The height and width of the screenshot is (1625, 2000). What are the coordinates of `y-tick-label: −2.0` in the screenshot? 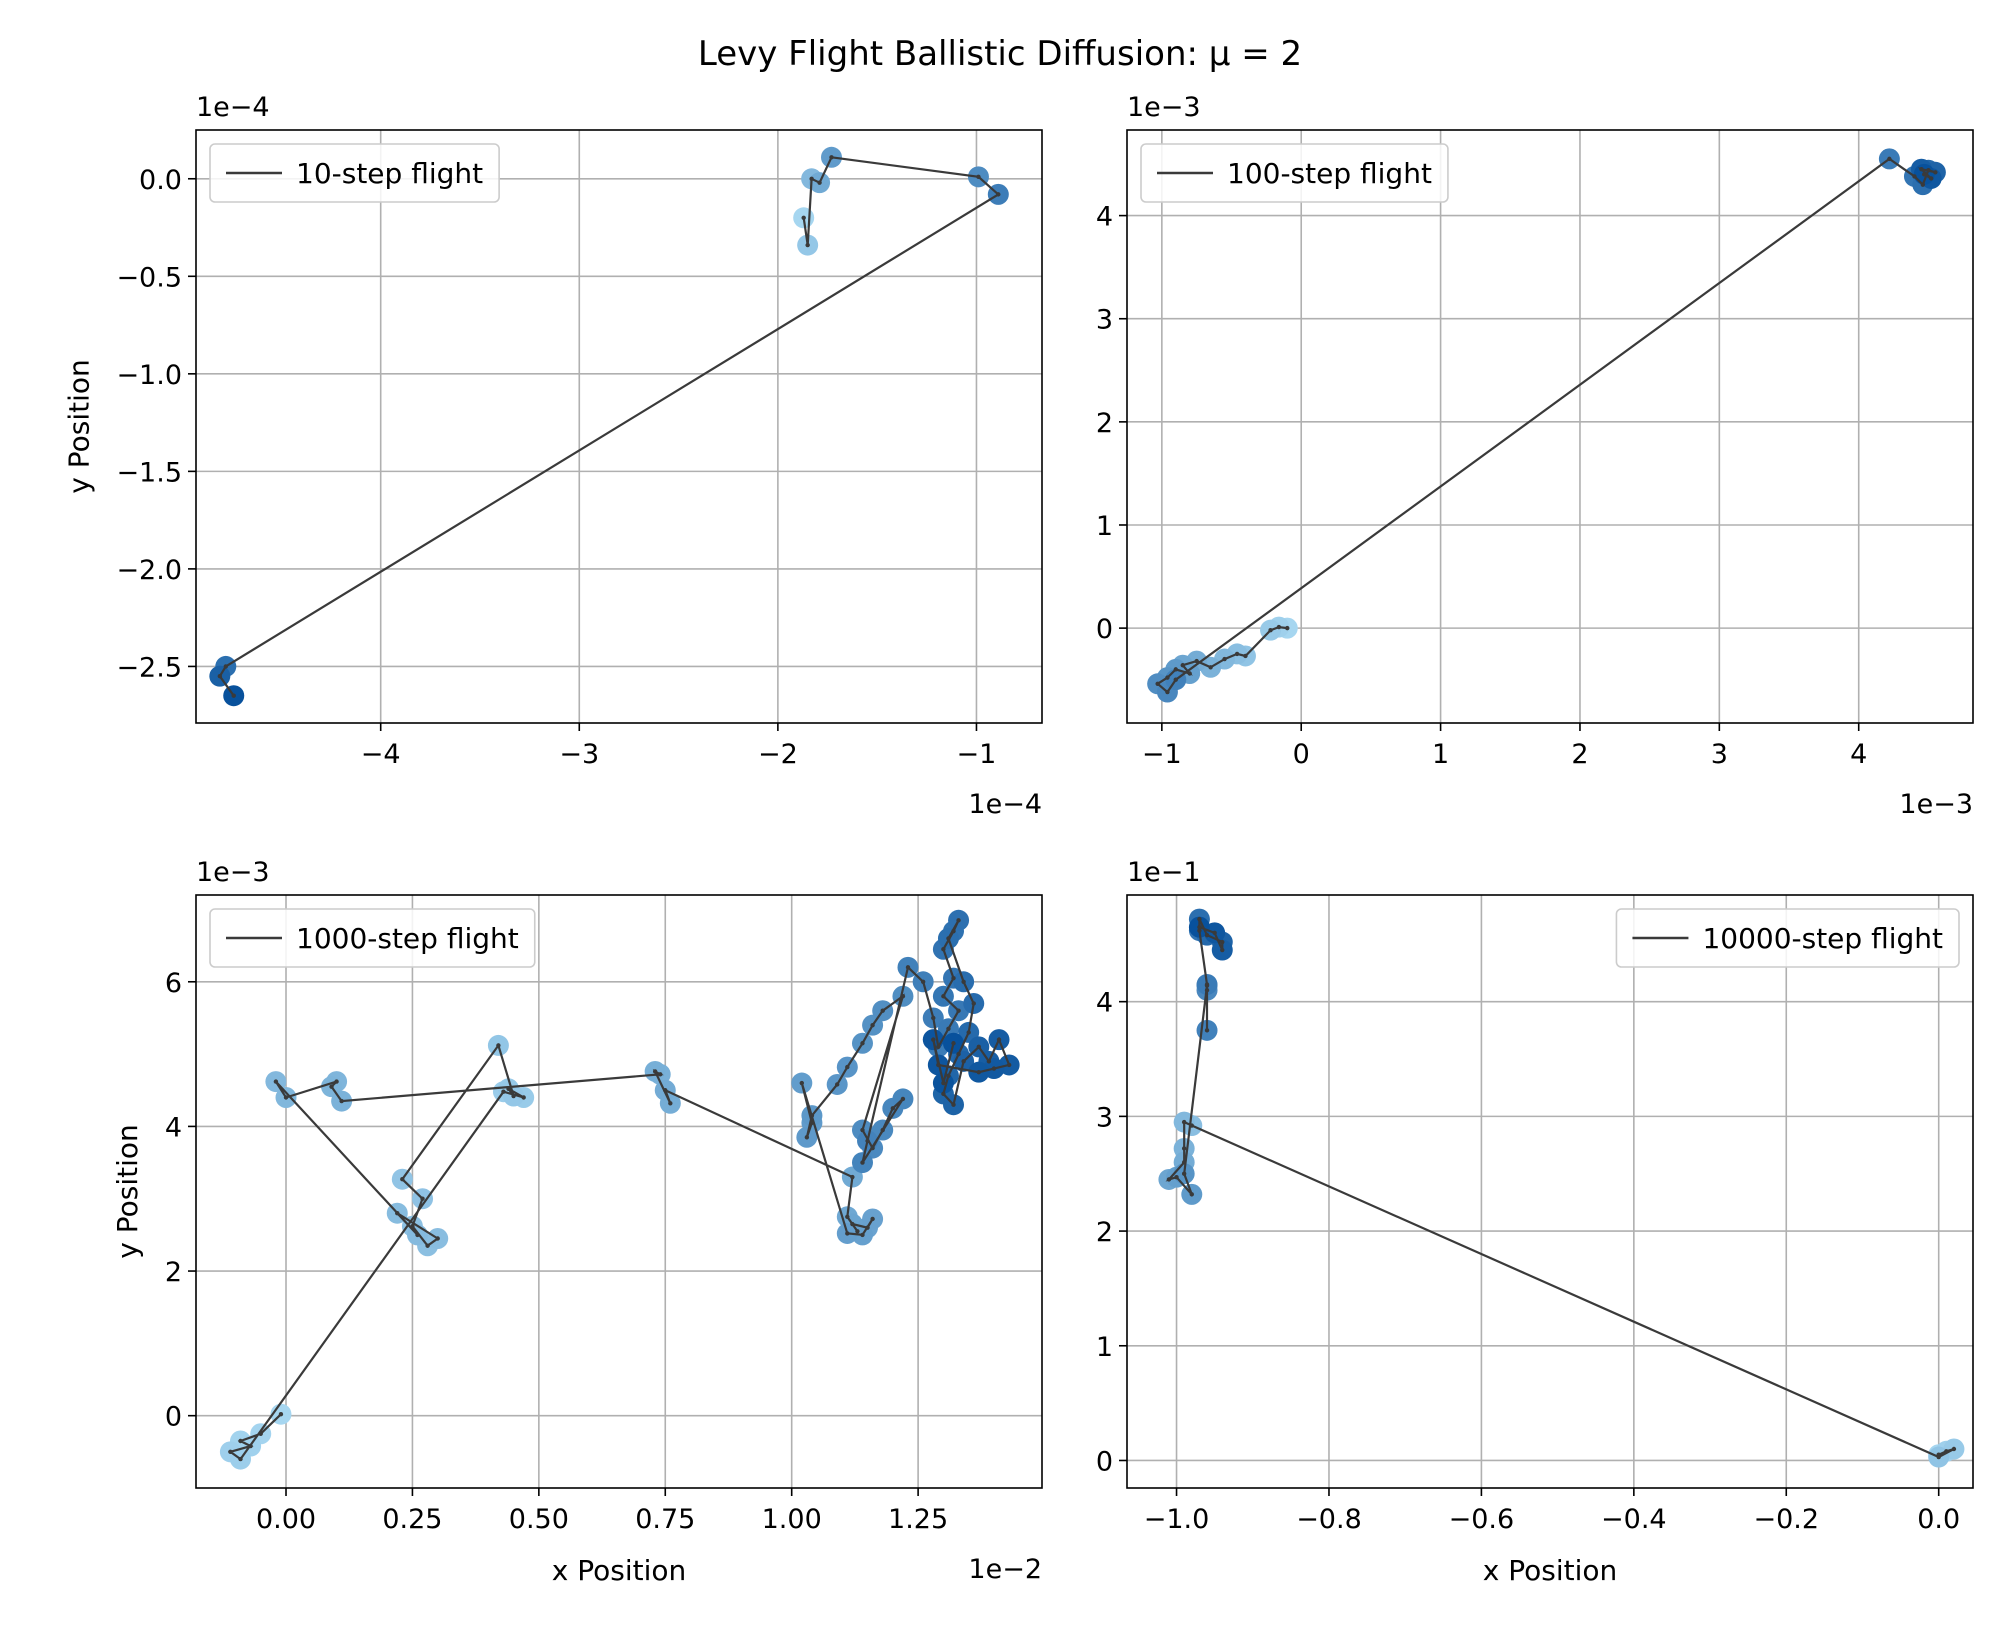 It's located at (149, 570).